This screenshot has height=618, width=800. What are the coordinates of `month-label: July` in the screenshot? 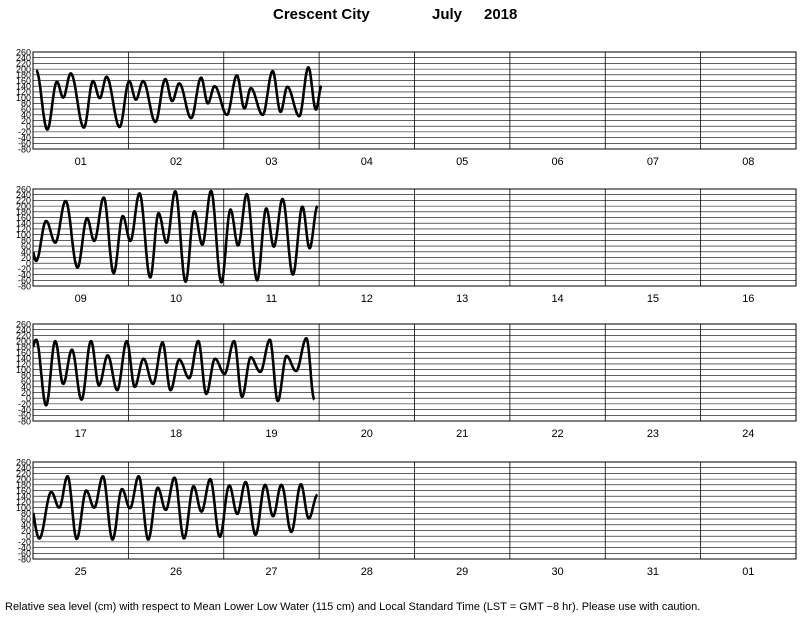 It's located at (447, 14).